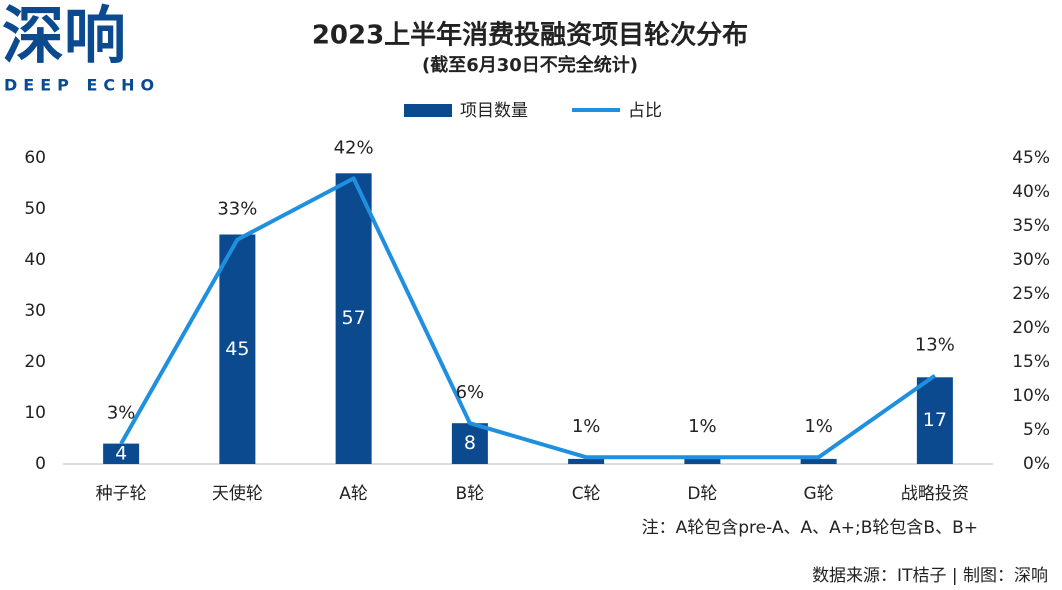 This screenshot has width=1062, height=590. I want to click on legend-swatch, so click(428, 110).